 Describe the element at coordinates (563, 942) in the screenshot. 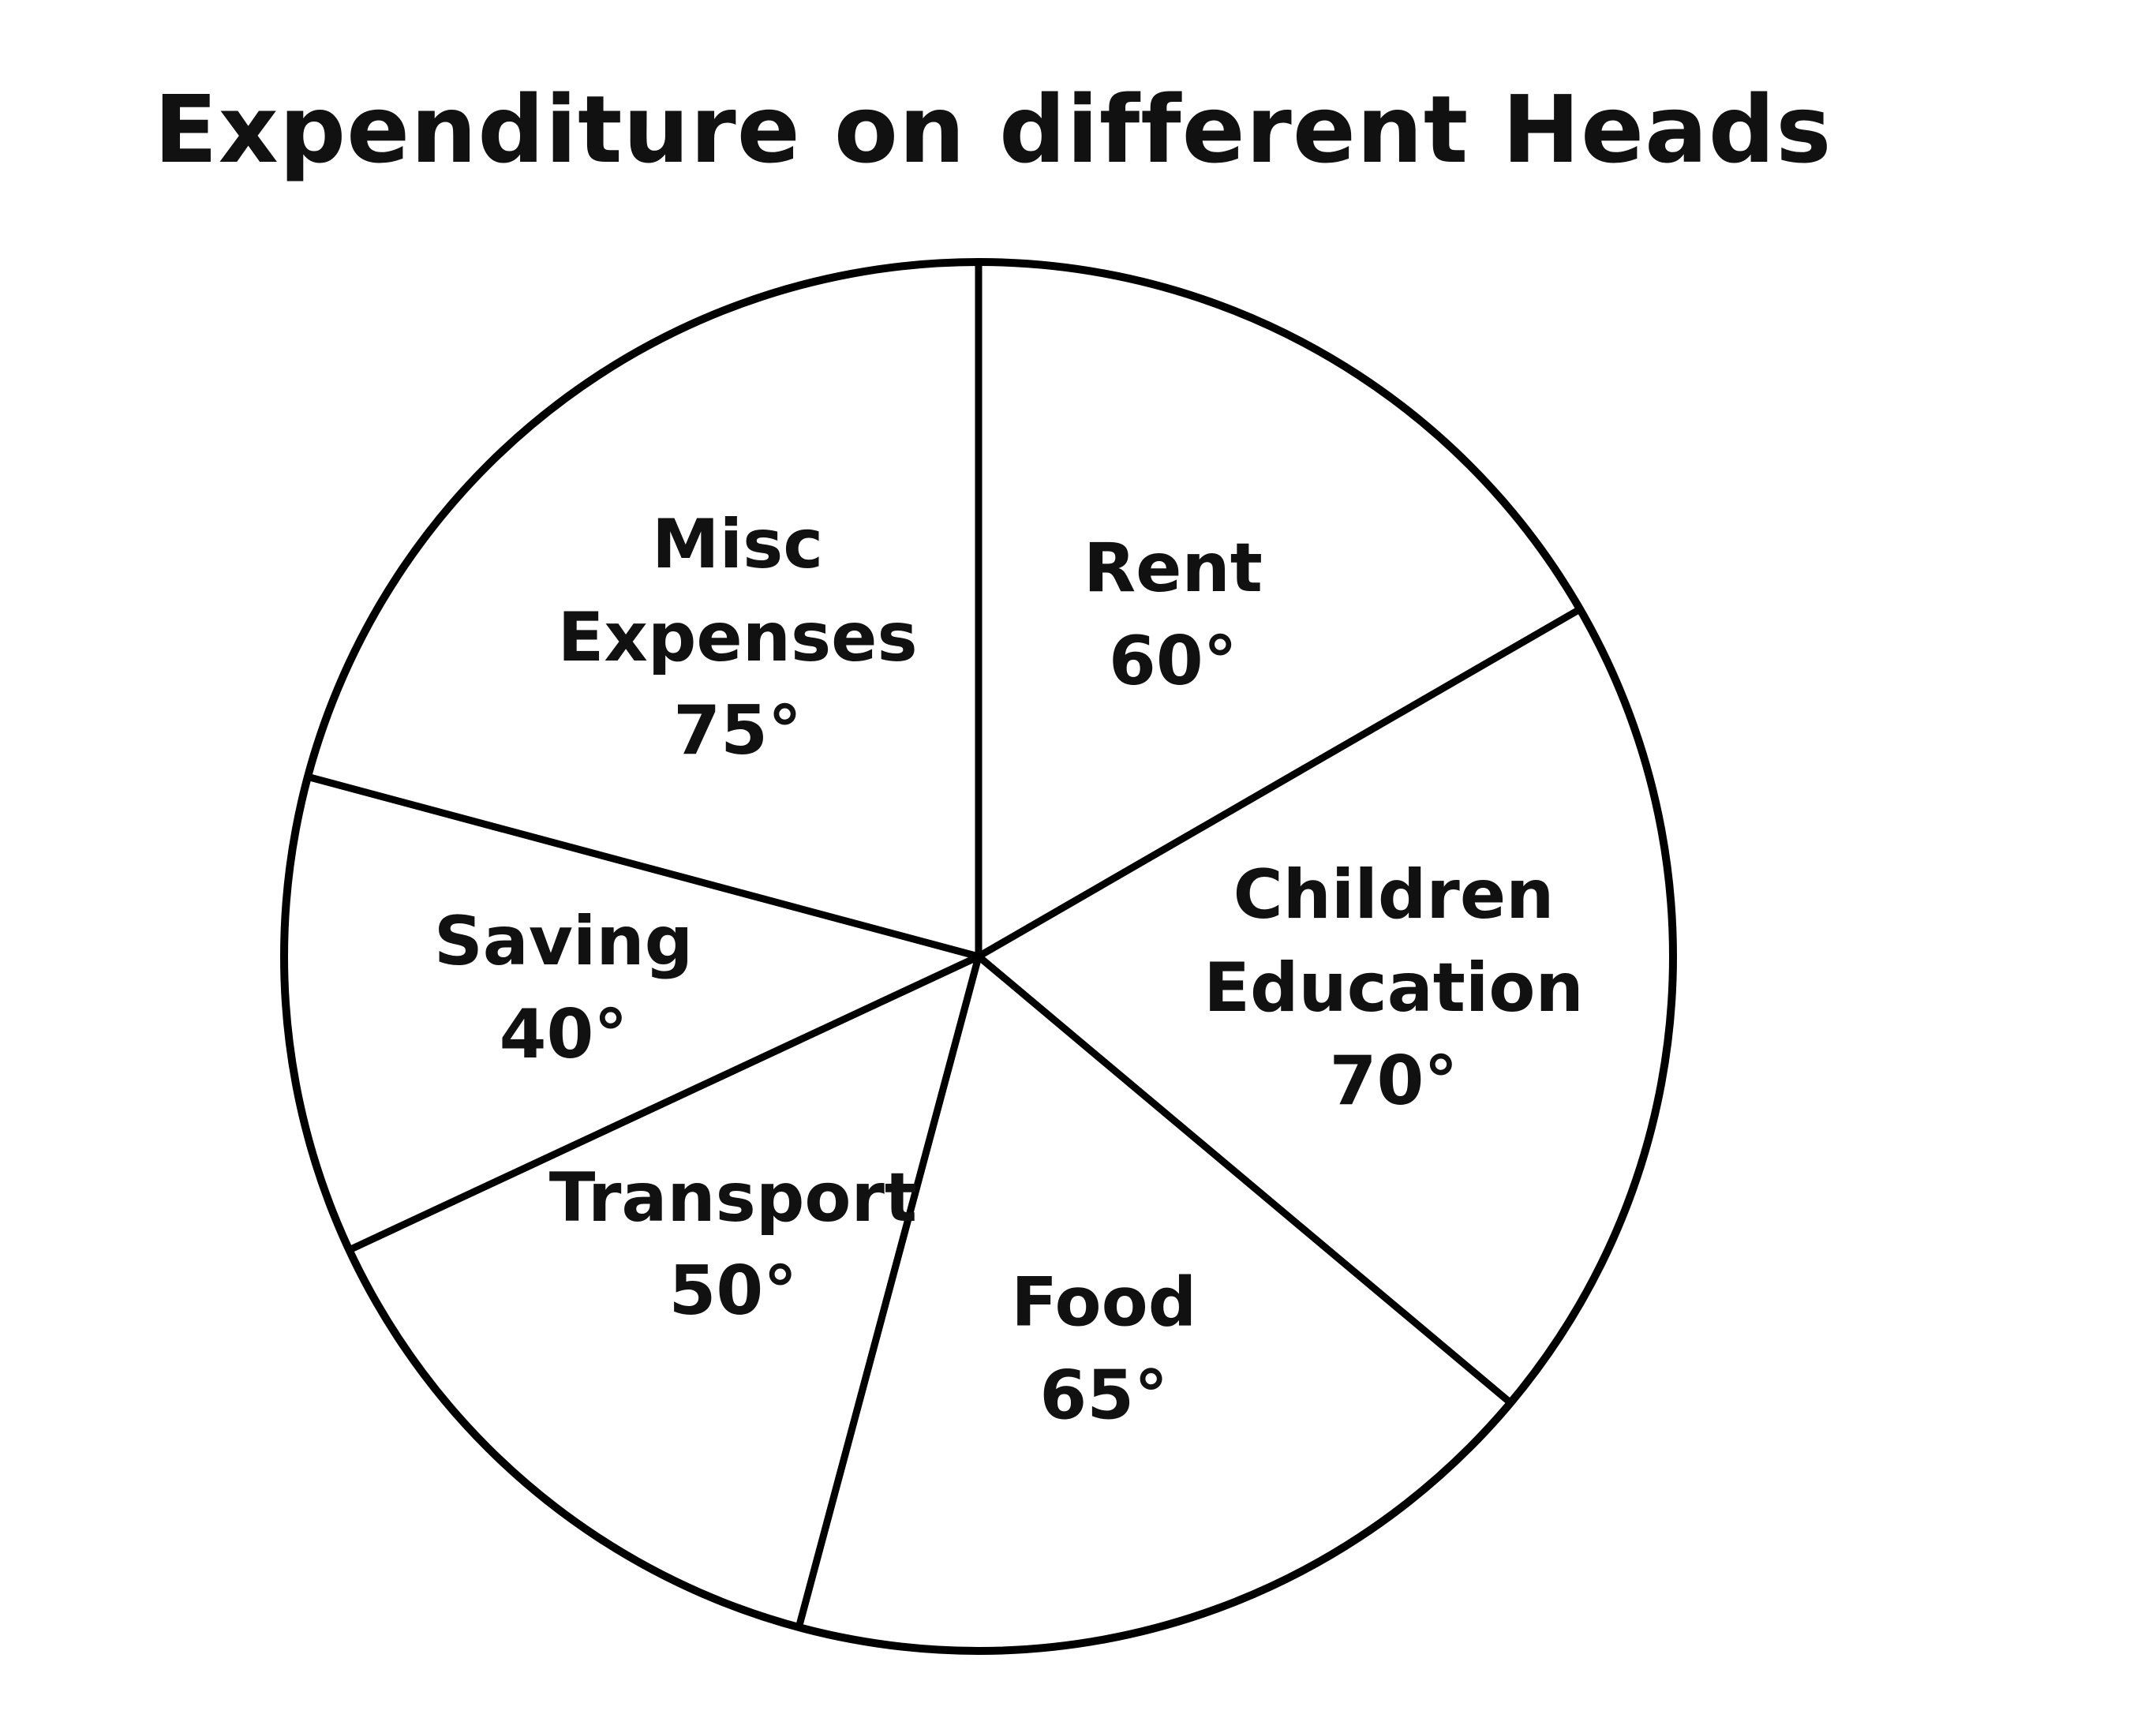

I see `slice-name-label: Saving` at that location.